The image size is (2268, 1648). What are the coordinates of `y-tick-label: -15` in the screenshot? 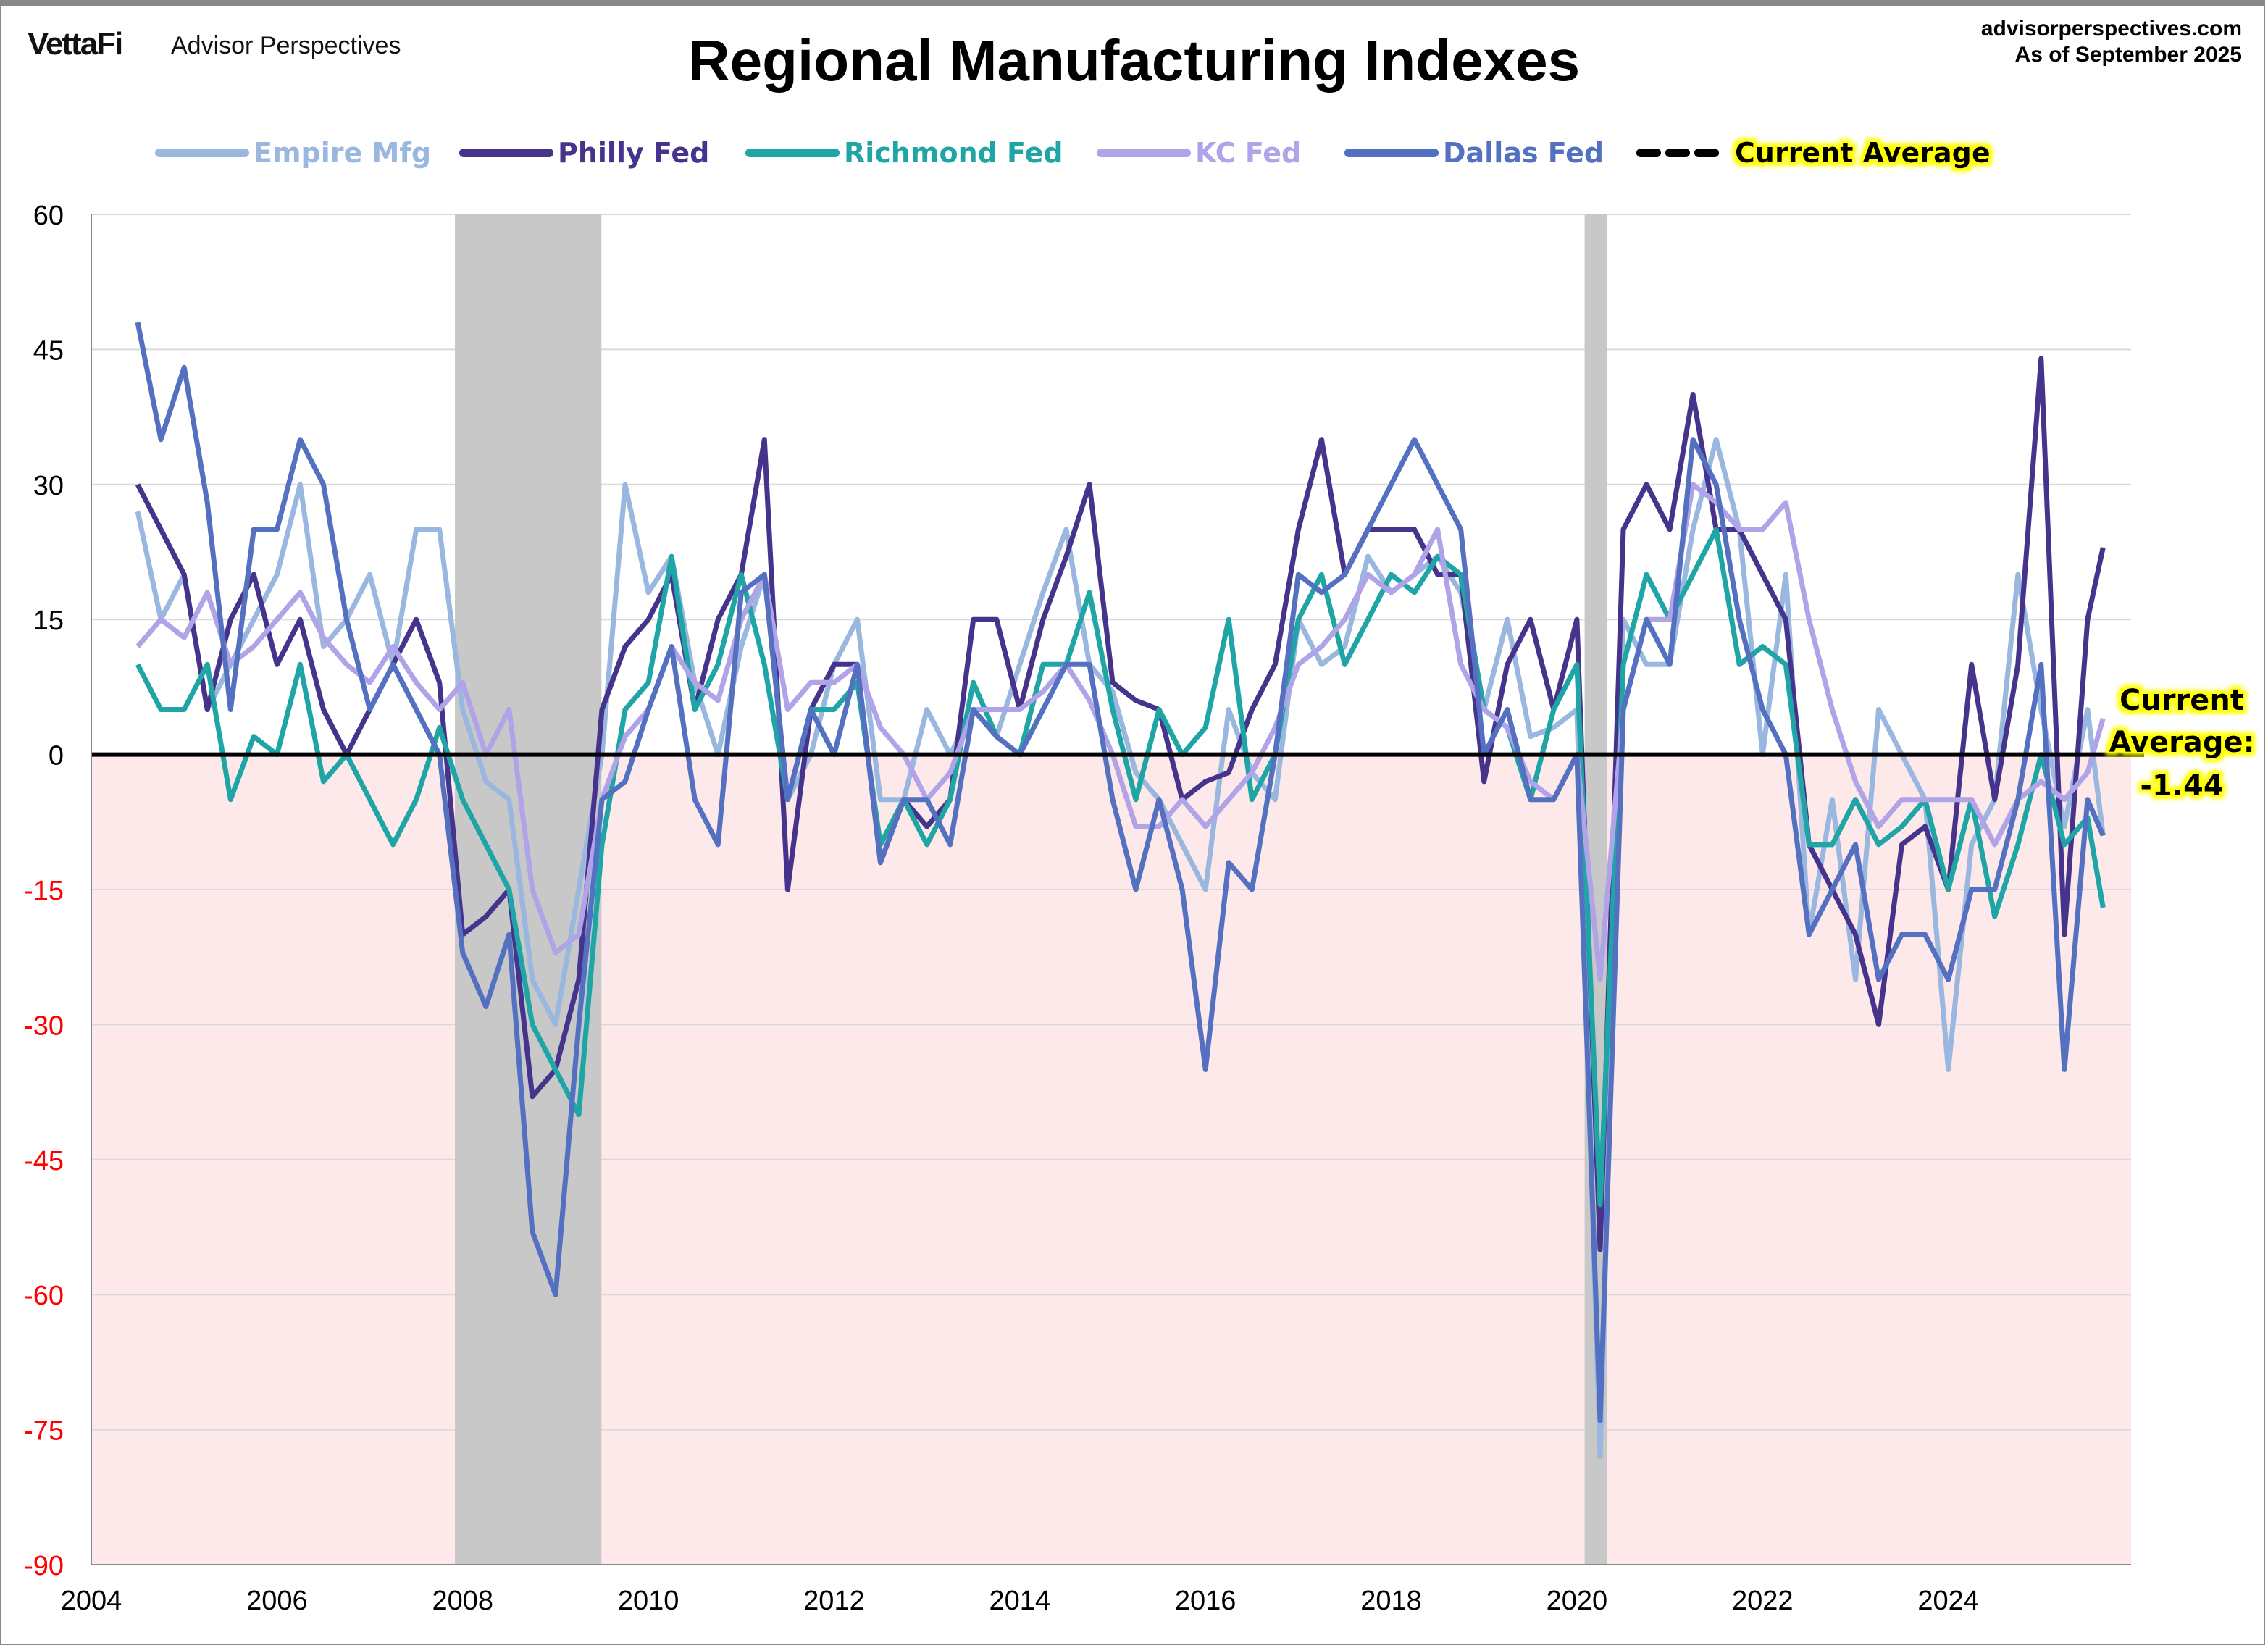 It's located at (44, 891).